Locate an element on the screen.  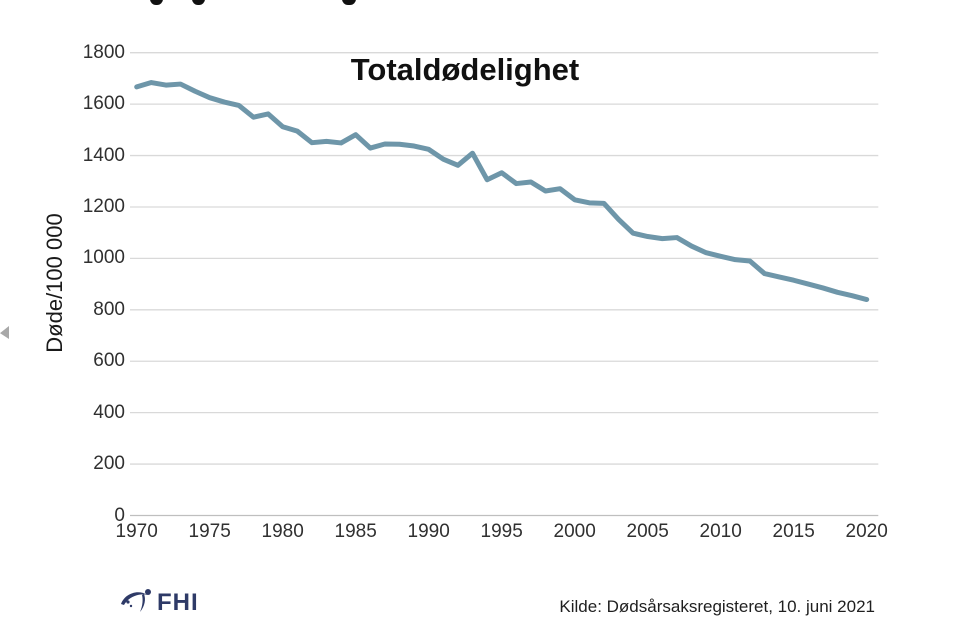
y-tick-label: 1400 is located at coordinates (103, 155).